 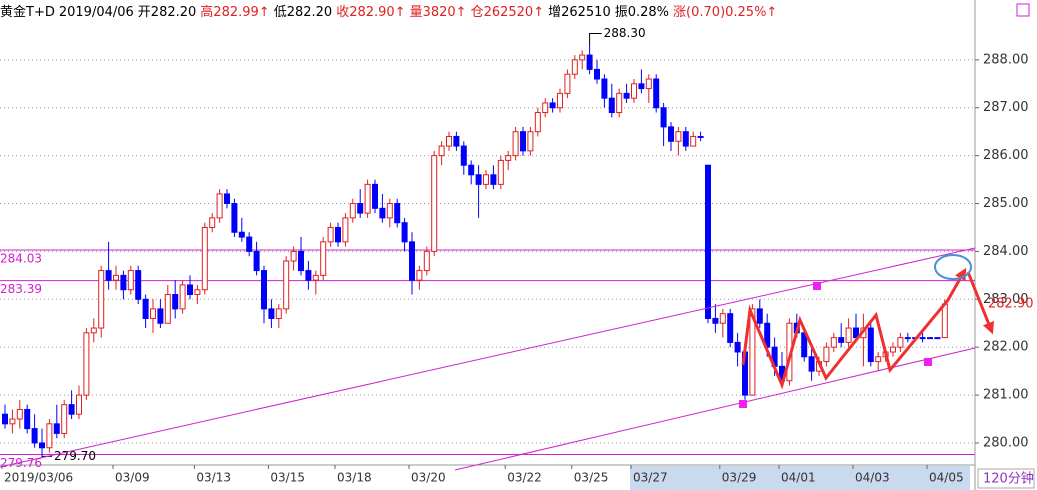 What do you see at coordinates (928, 362) in the screenshot?
I see `marker` at bounding box center [928, 362].